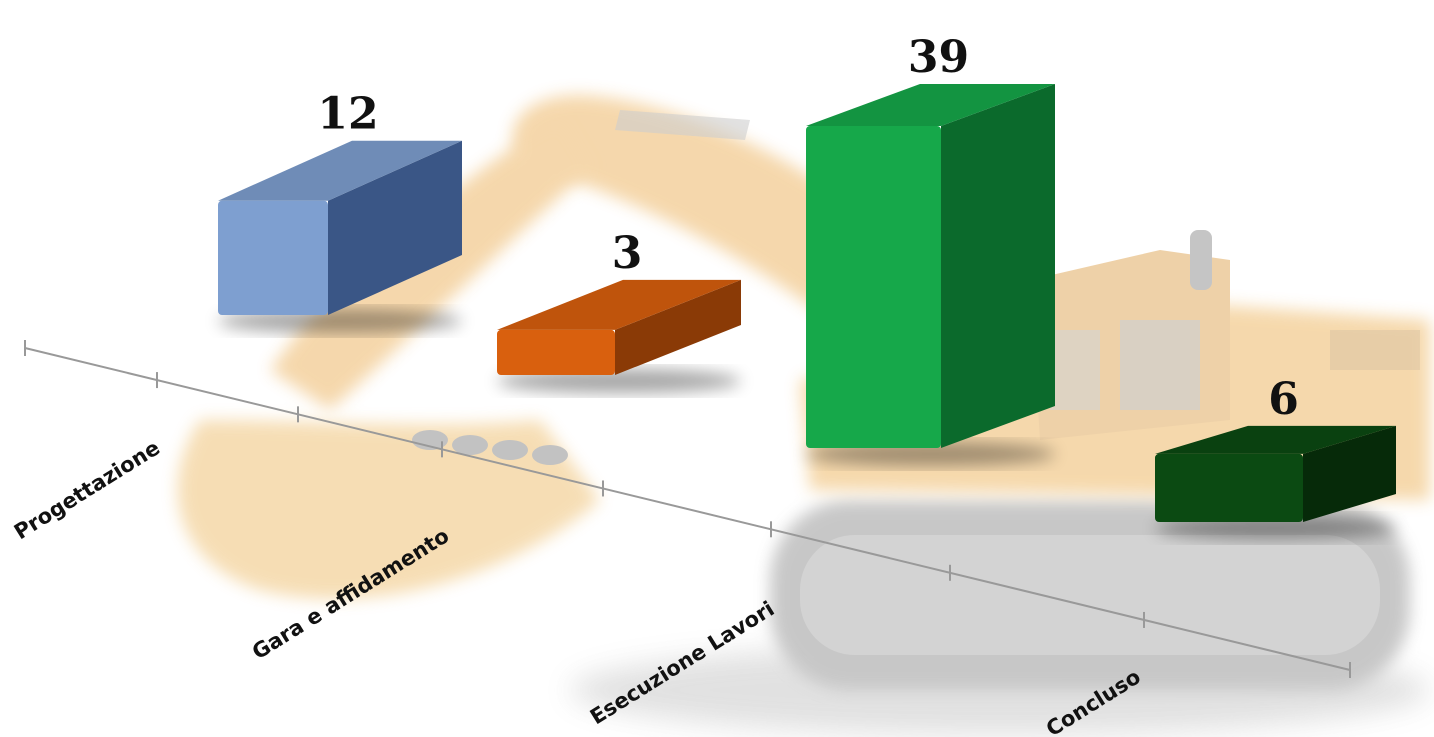 The width and height of the screenshot is (1434, 737). What do you see at coordinates (347, 114) in the screenshot?
I see `bar-value-label: 12` at bounding box center [347, 114].